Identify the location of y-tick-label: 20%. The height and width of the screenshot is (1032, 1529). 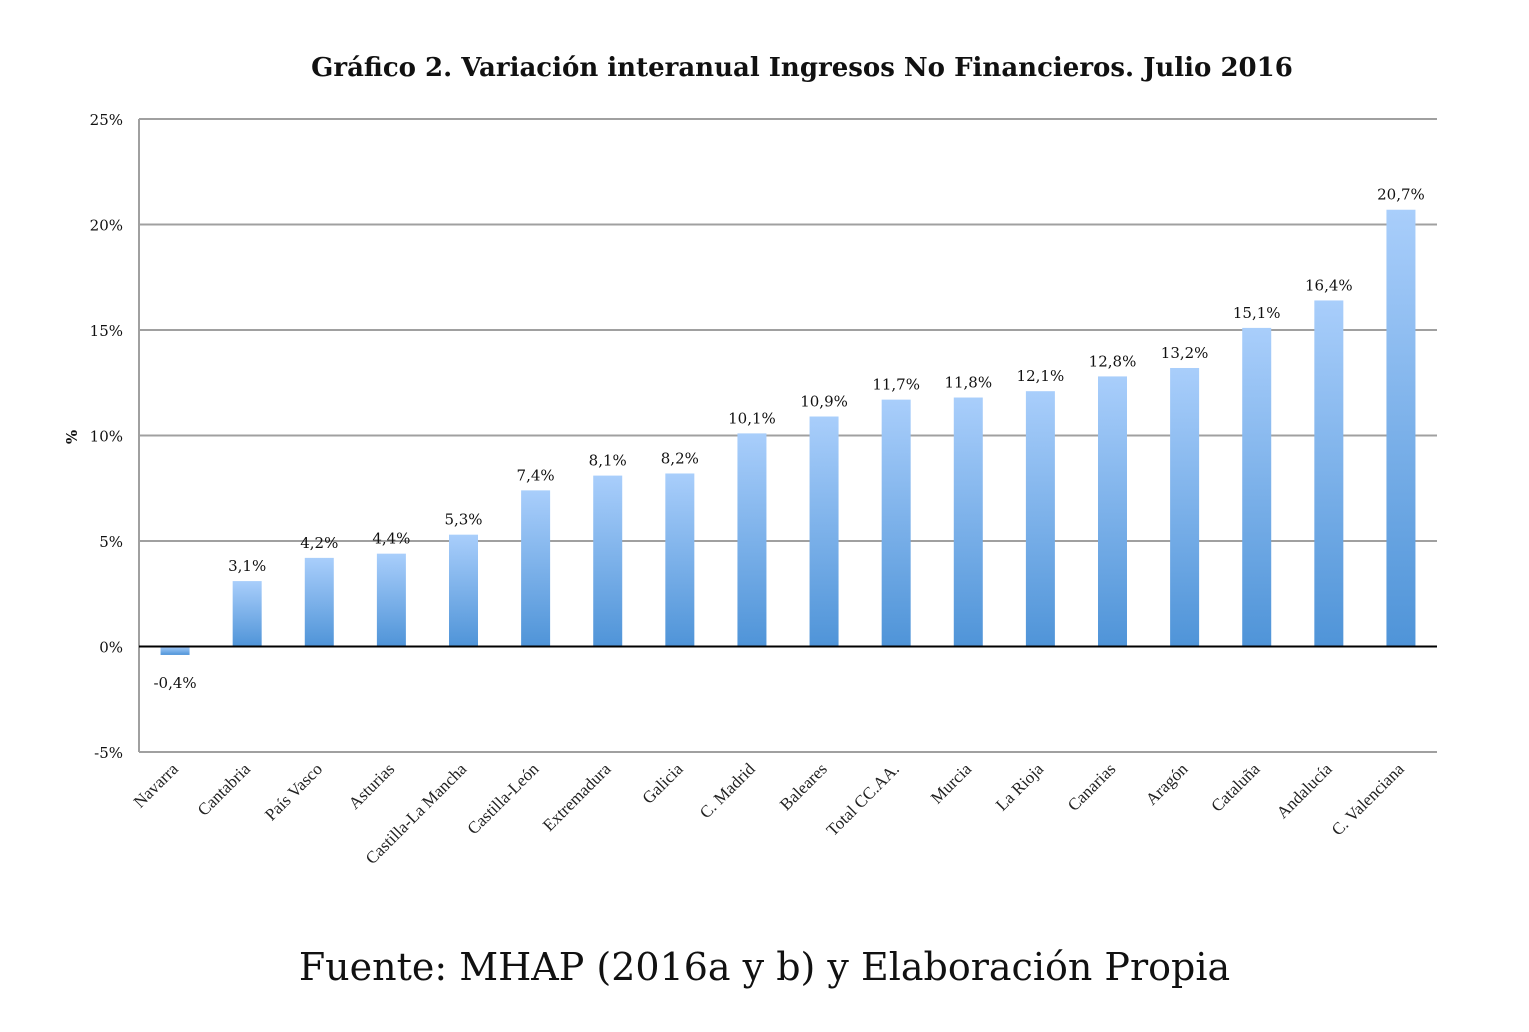
(106, 226).